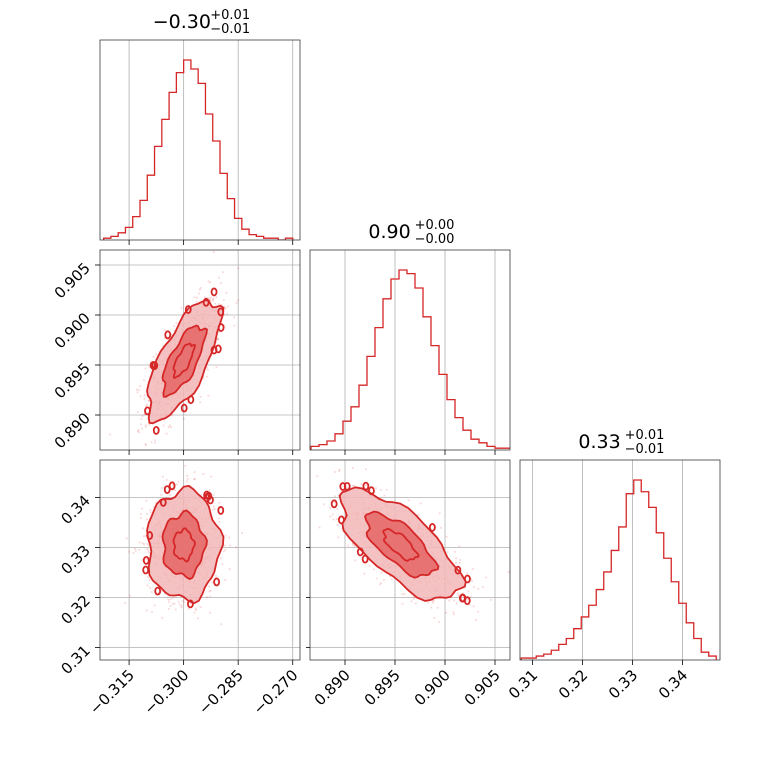  Describe the element at coordinates (72, 430) in the screenshot. I see `y-tick-label: 0.890` at that location.